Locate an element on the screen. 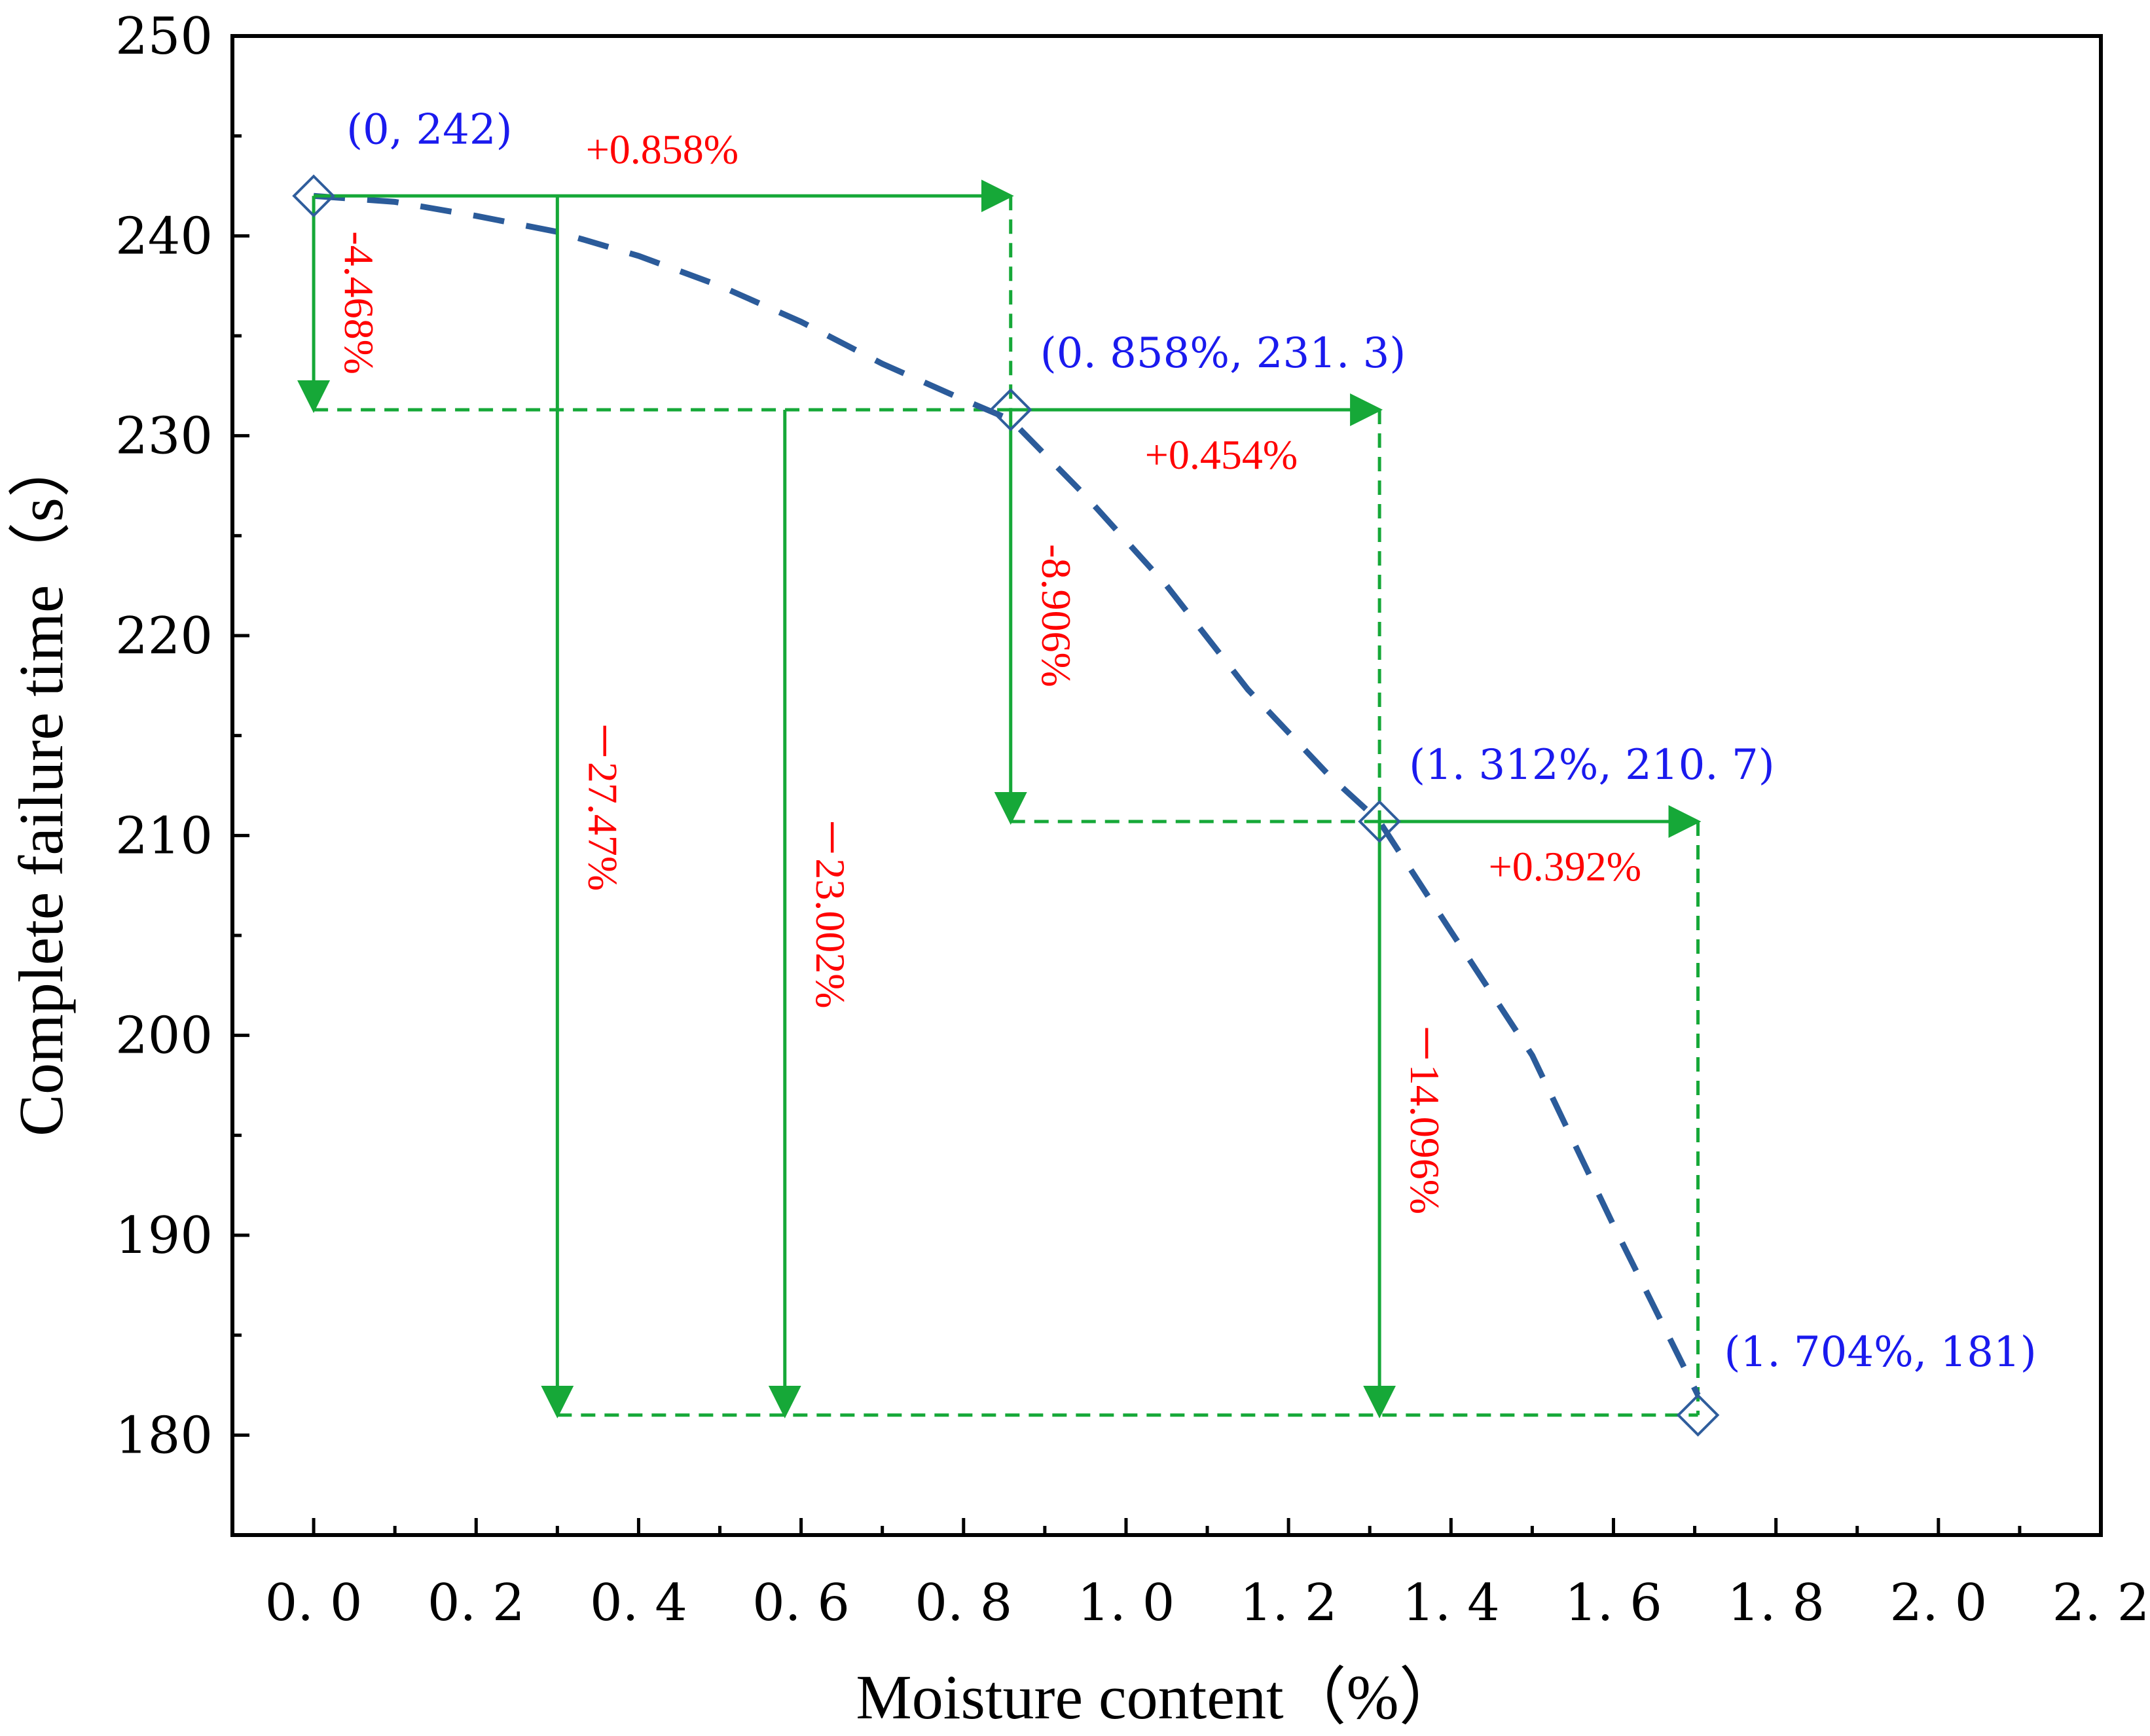 Image resolution: width=2150 pixels, height=1736 pixels. point-coordinate-label: (0. 858%, 231. 3) is located at coordinates (1223, 354).